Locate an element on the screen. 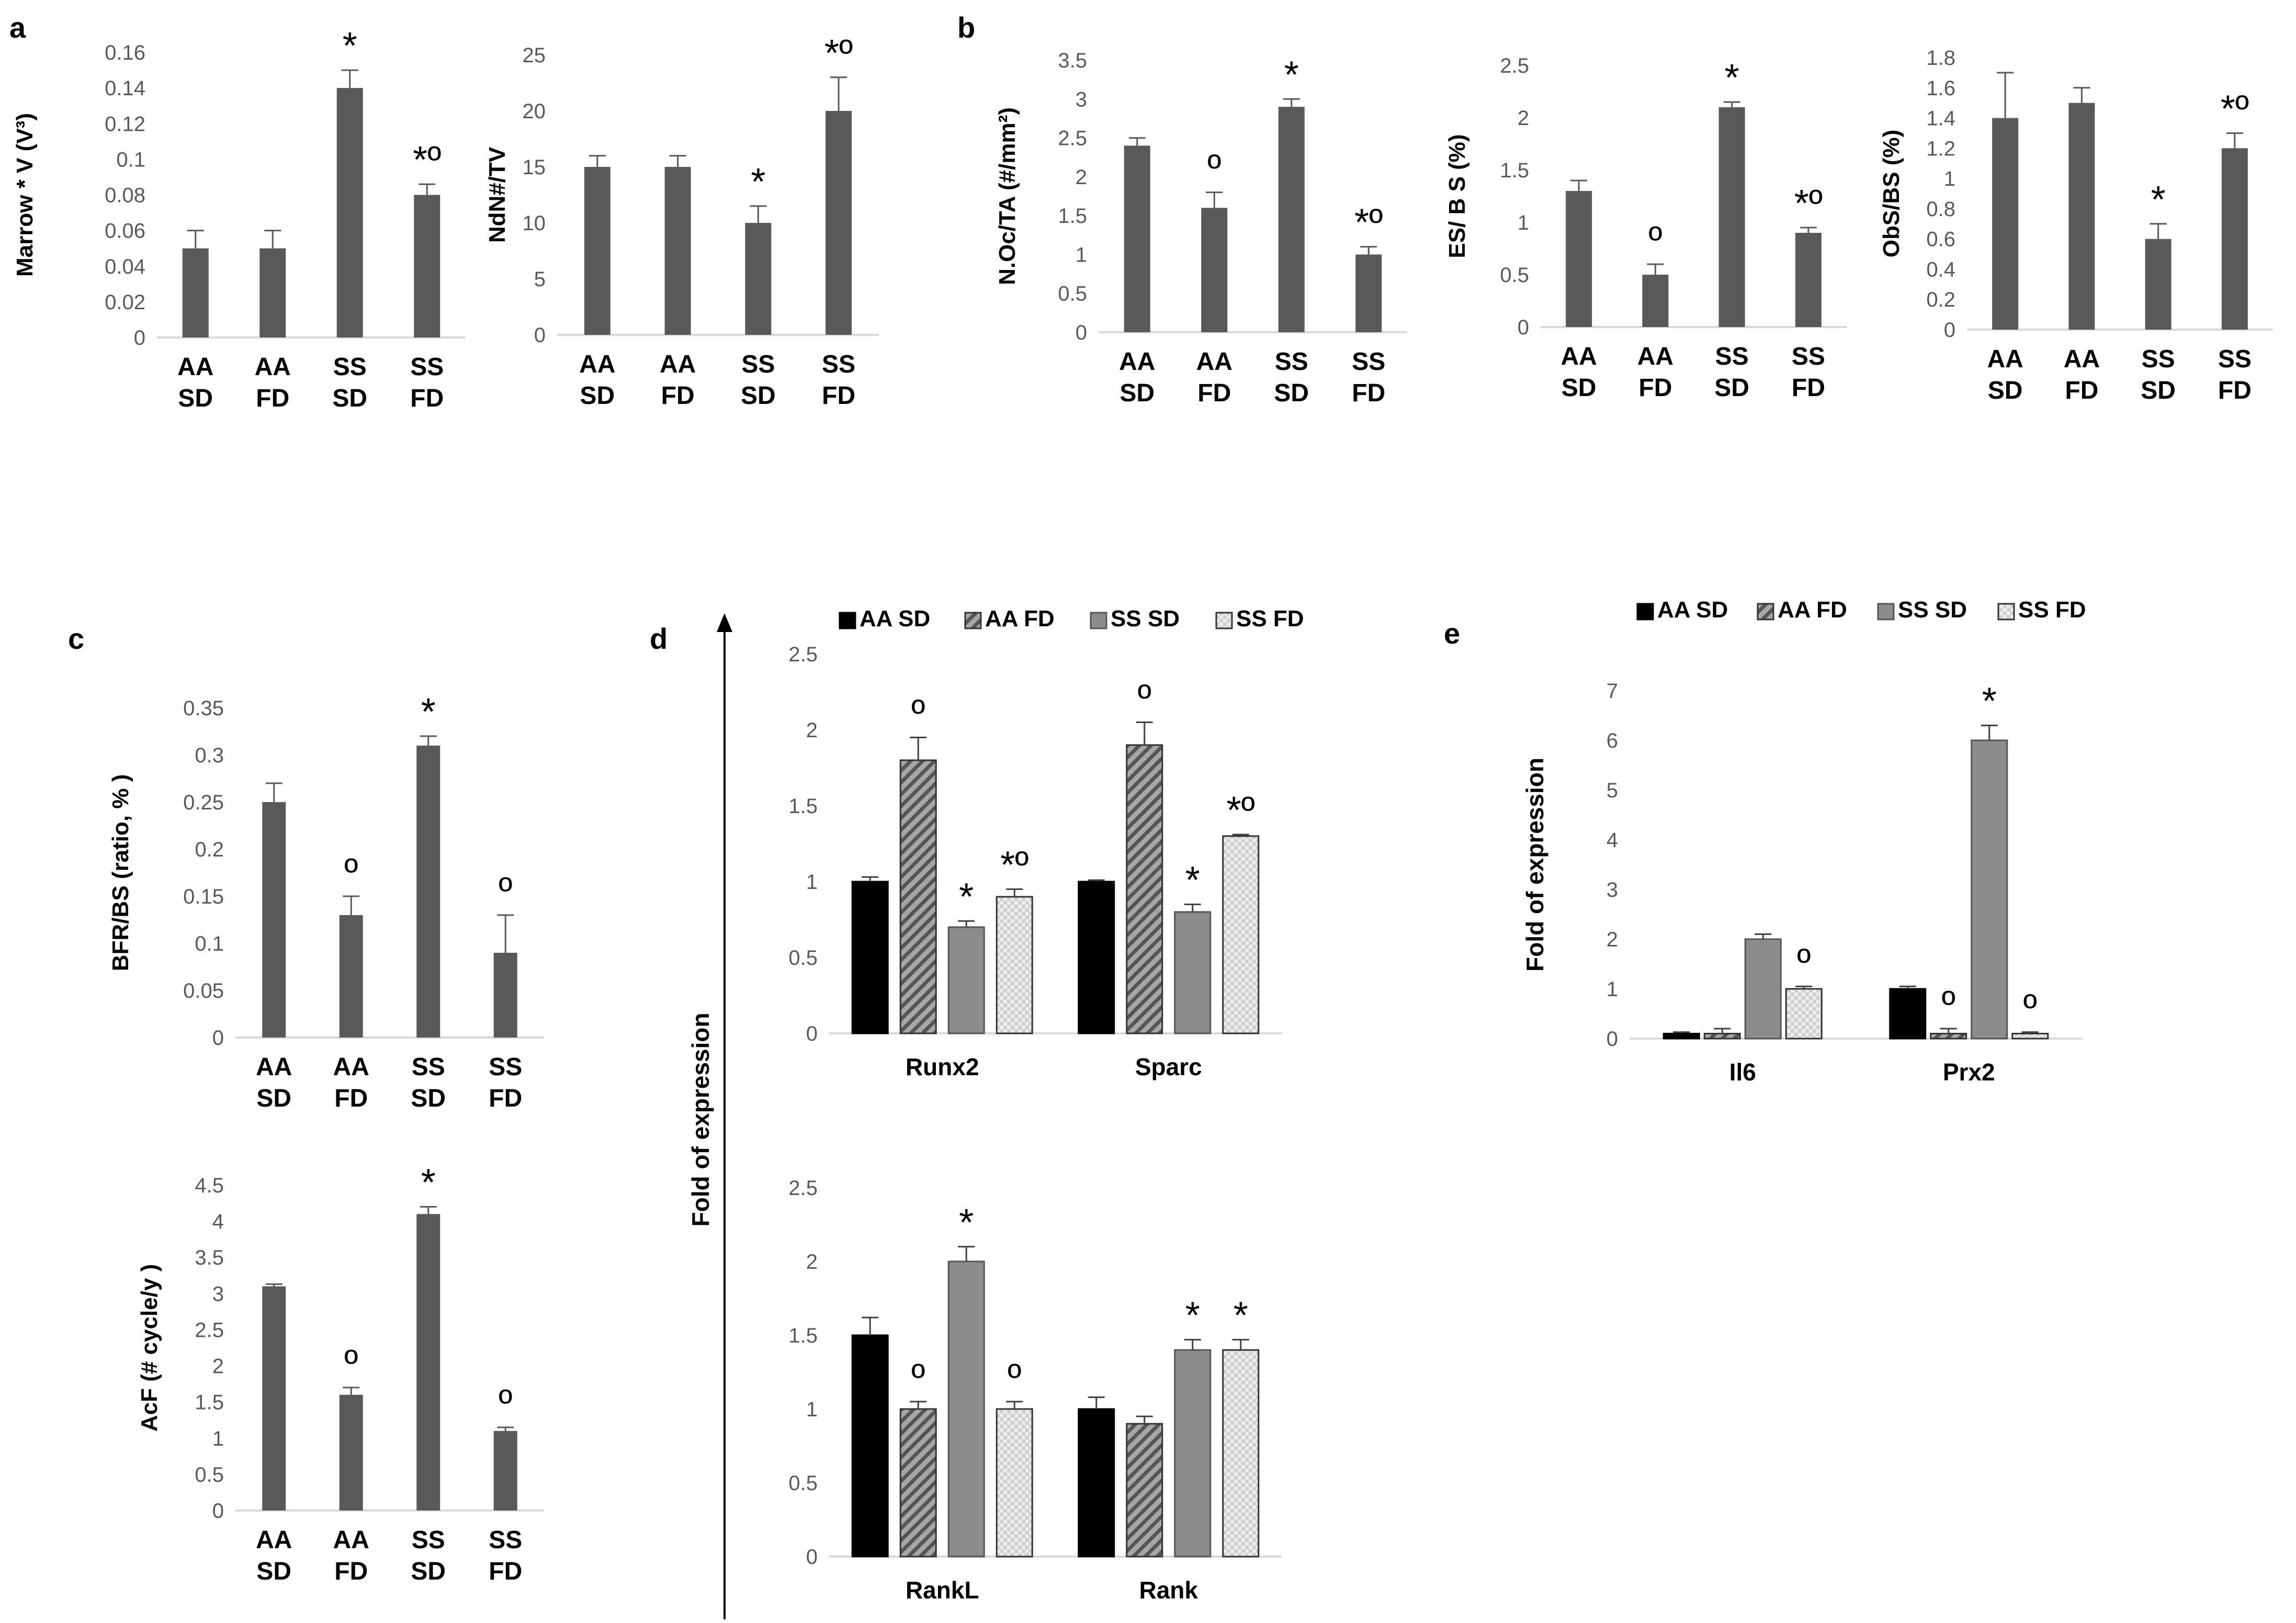  x-category-label: Rank is located at coordinates (1168, 1590).